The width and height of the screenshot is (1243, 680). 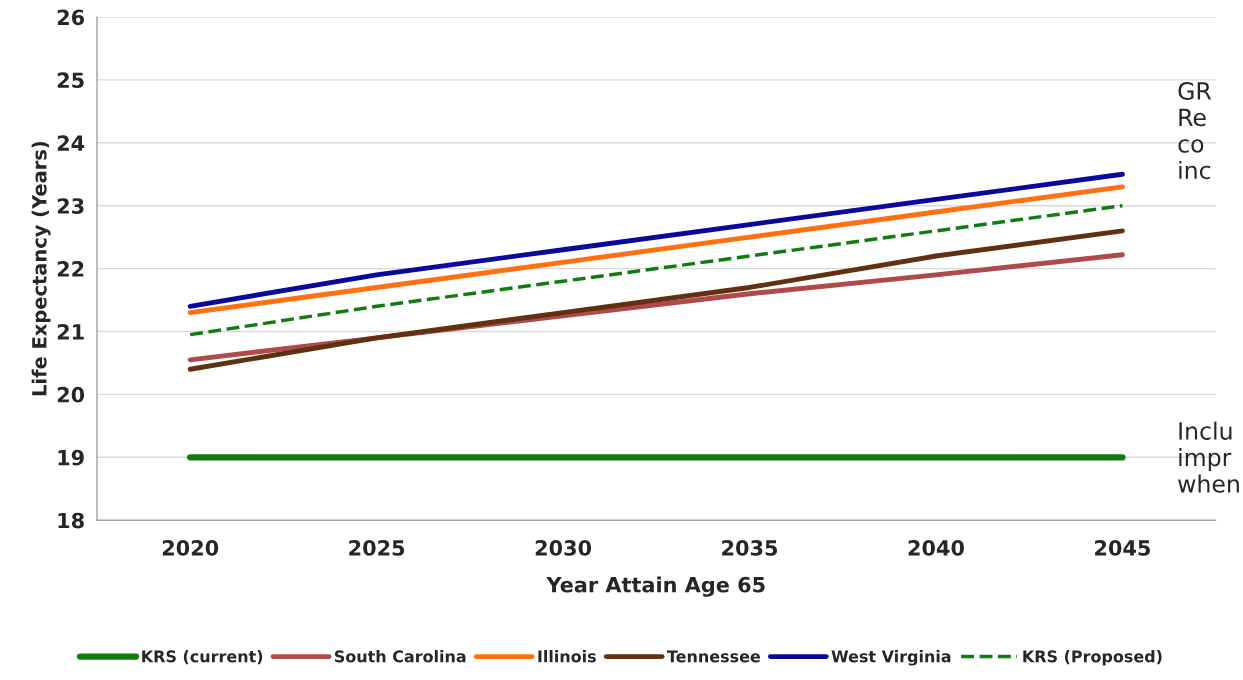 I want to click on x-tick-label: 2040, so click(x=936, y=548).